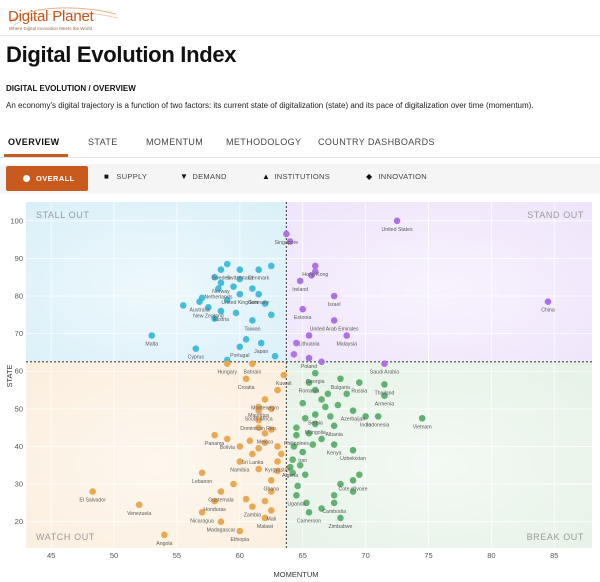 The width and height of the screenshot is (600, 582). What do you see at coordinates (315, 414) in the screenshot?
I see `data-point-serbia` at bounding box center [315, 414].